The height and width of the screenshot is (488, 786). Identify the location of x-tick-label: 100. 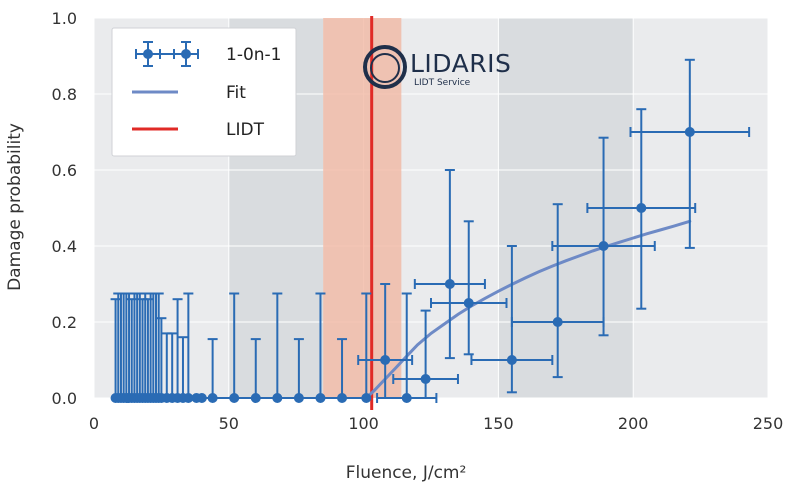
(363, 423).